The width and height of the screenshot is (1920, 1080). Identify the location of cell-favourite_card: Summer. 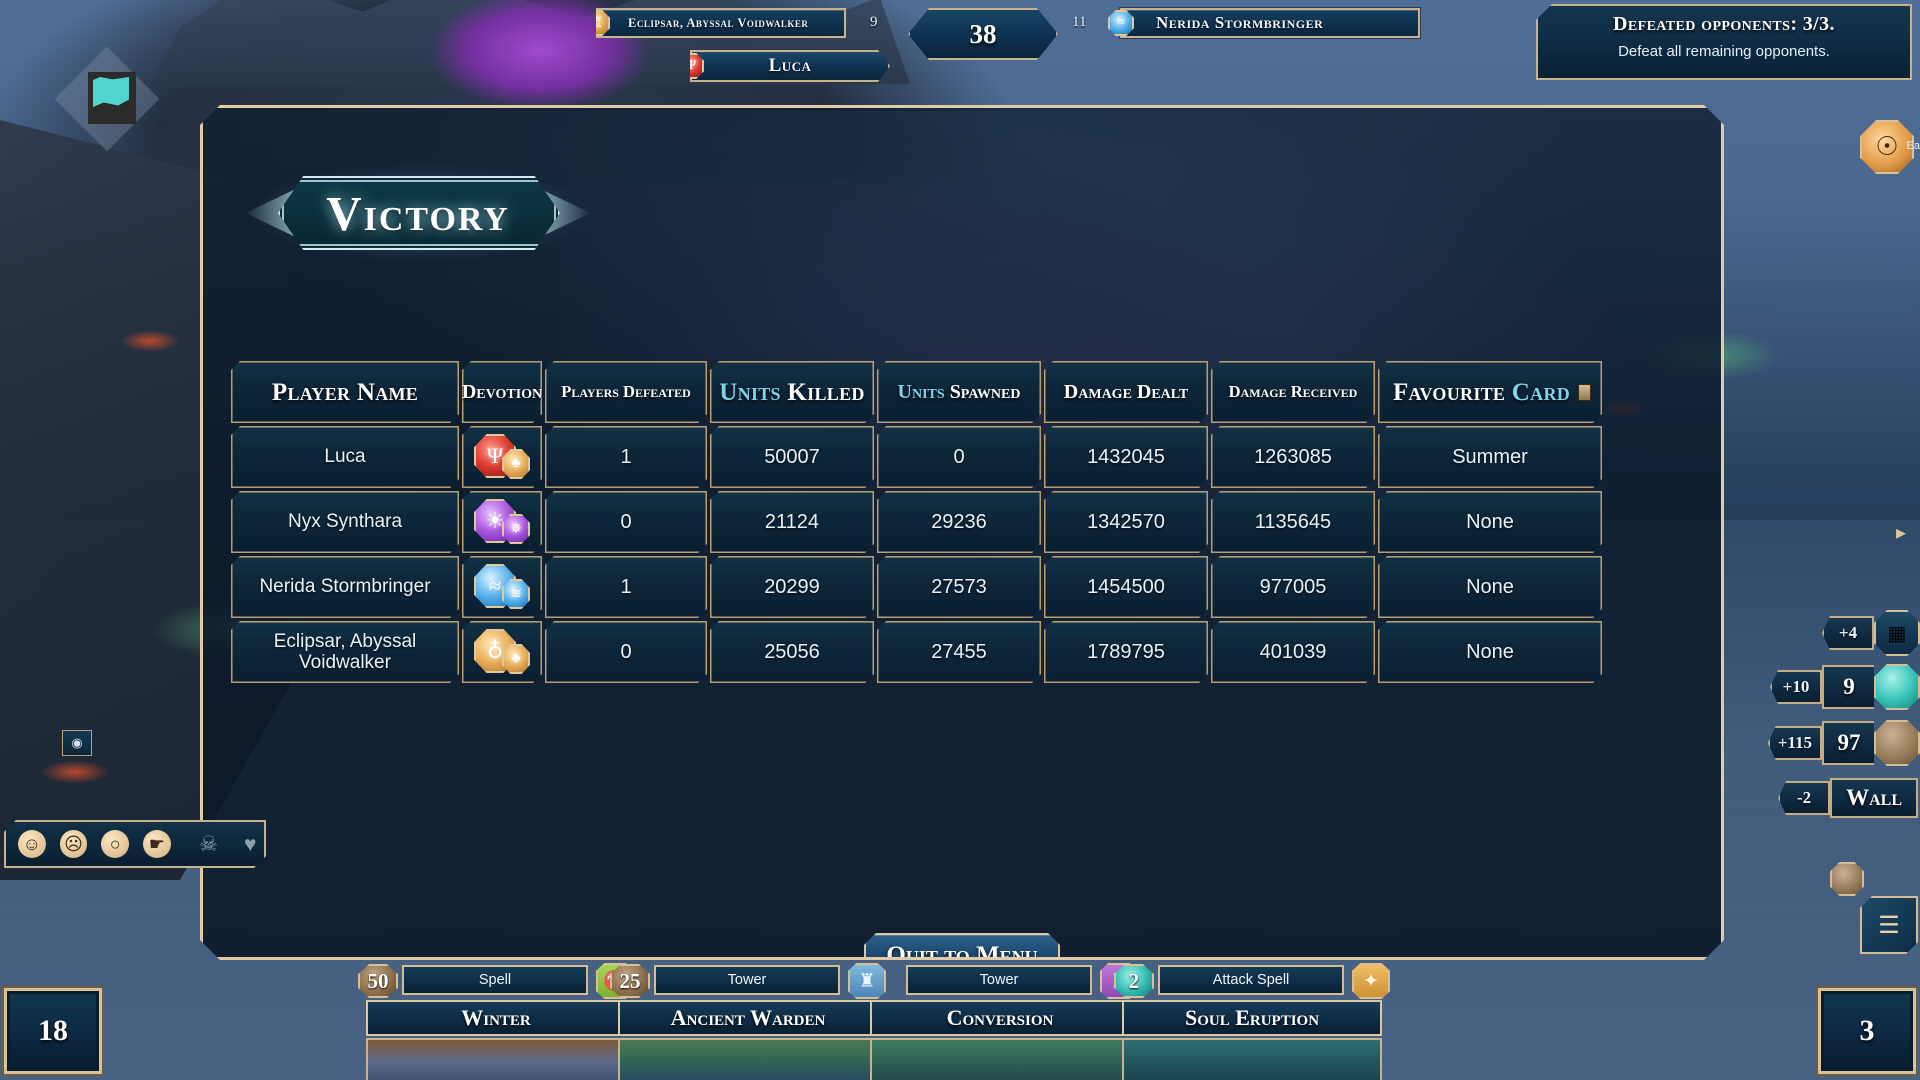
(1490, 456).